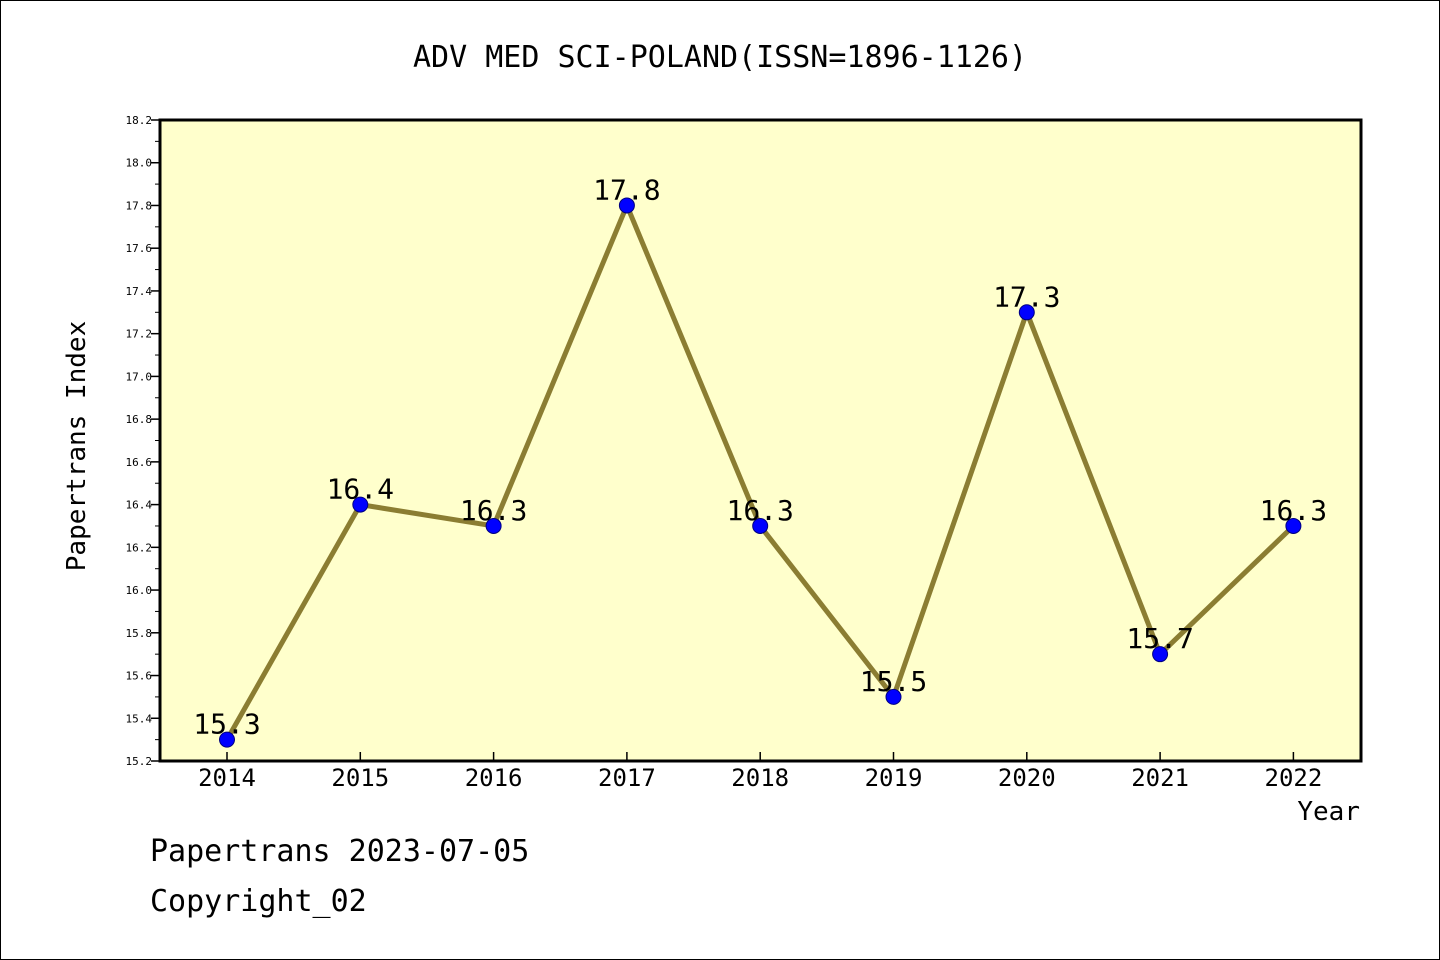 The height and width of the screenshot is (960, 1440). Describe the element at coordinates (139, 505) in the screenshot. I see `y-tick-label: 16.4` at that location.